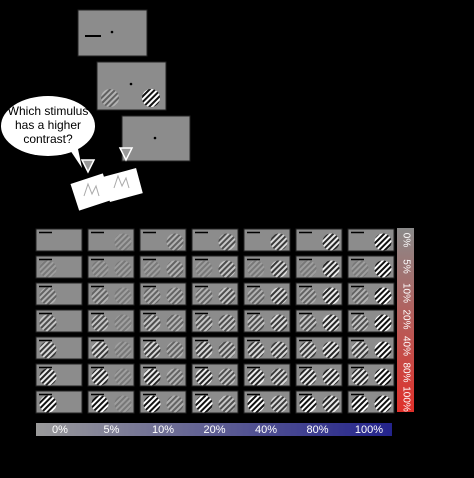 The image size is (474, 478). Describe the element at coordinates (106, 179) in the screenshot. I see `response-hands` at that location.